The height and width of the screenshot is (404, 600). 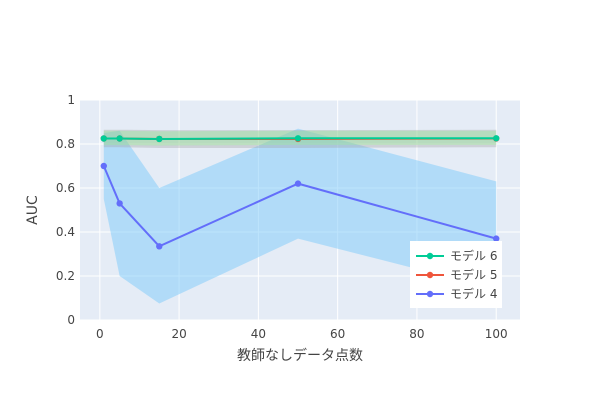 What do you see at coordinates (473, 293) in the screenshot?
I see `legend-label: モデル 4` at bounding box center [473, 293].